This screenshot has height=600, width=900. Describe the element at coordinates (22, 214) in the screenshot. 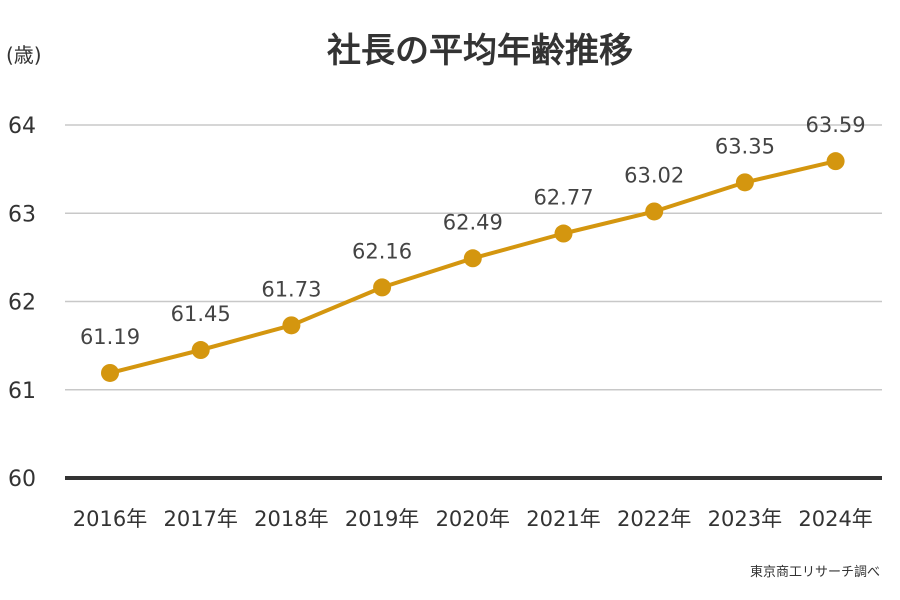

I see `y-tick-label: 63` at that location.